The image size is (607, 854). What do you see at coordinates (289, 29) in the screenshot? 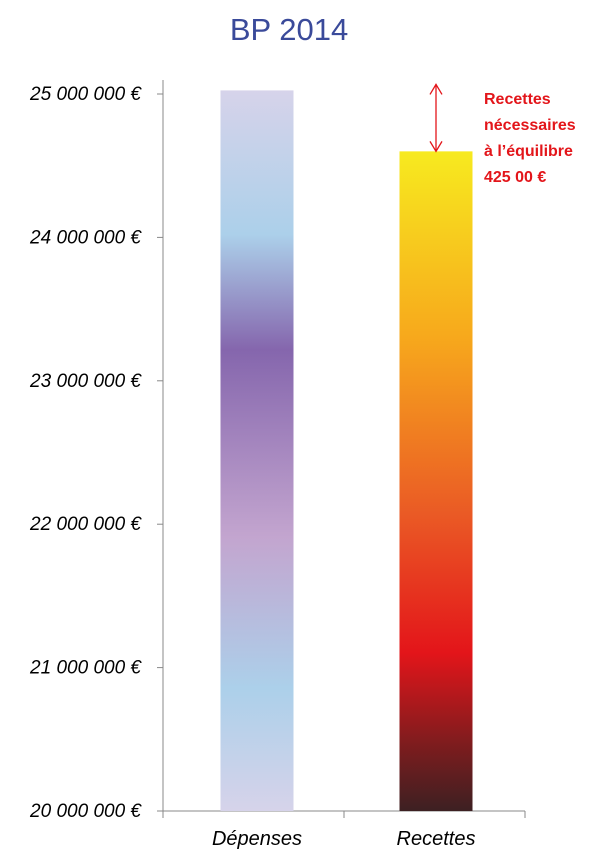
I see `chart-title: BP 2014` at bounding box center [289, 29].